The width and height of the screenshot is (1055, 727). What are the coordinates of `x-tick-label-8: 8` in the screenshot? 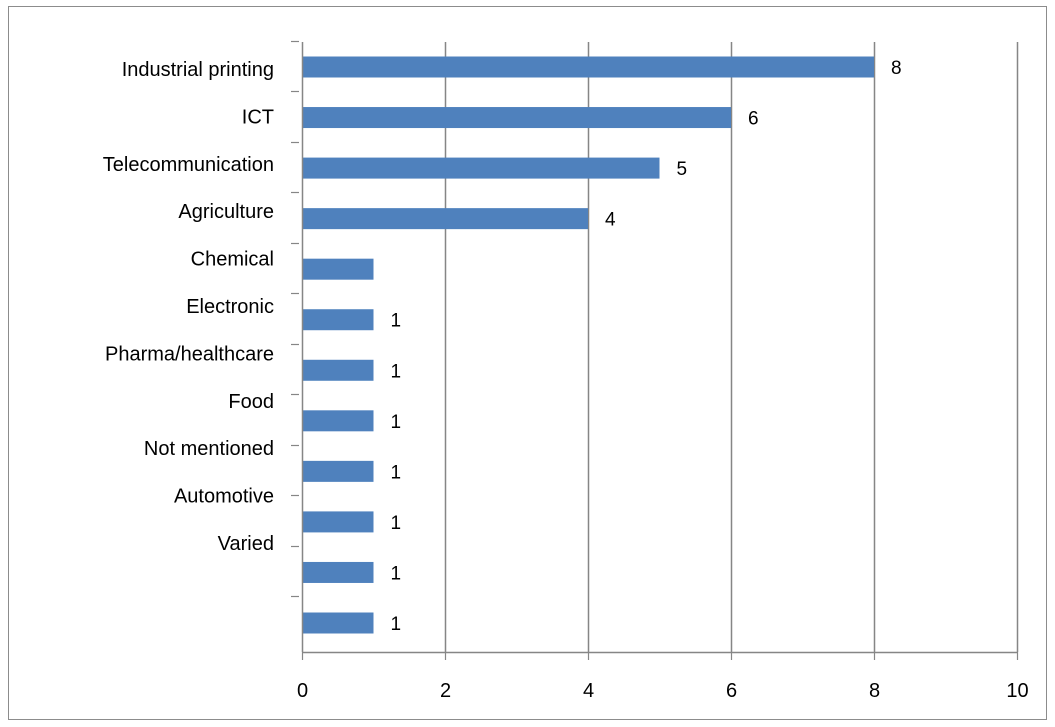 It's located at (874, 691).